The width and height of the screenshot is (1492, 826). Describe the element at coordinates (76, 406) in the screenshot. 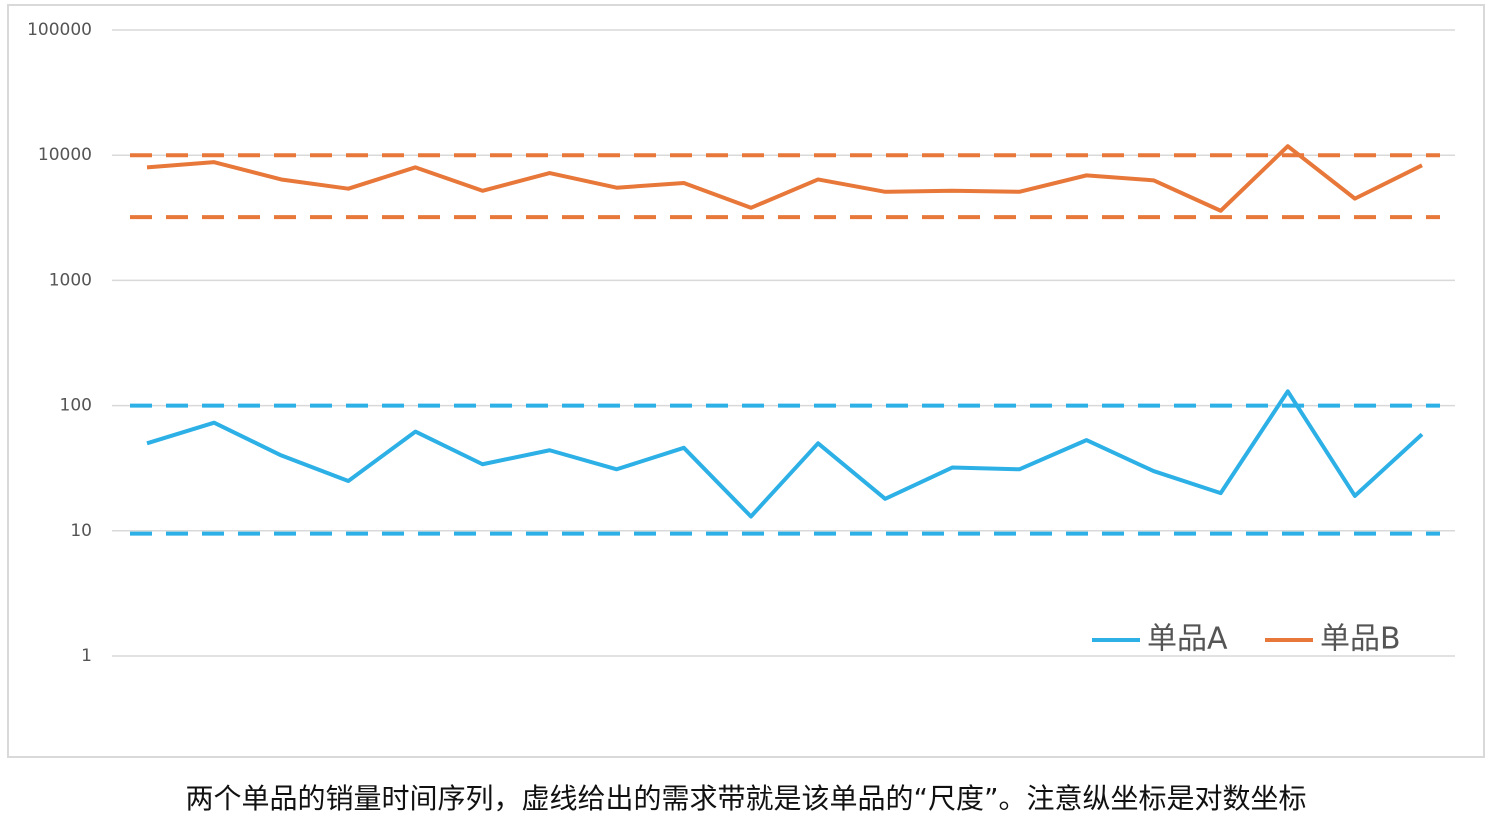

I see `y-tick-label: 100` at that location.